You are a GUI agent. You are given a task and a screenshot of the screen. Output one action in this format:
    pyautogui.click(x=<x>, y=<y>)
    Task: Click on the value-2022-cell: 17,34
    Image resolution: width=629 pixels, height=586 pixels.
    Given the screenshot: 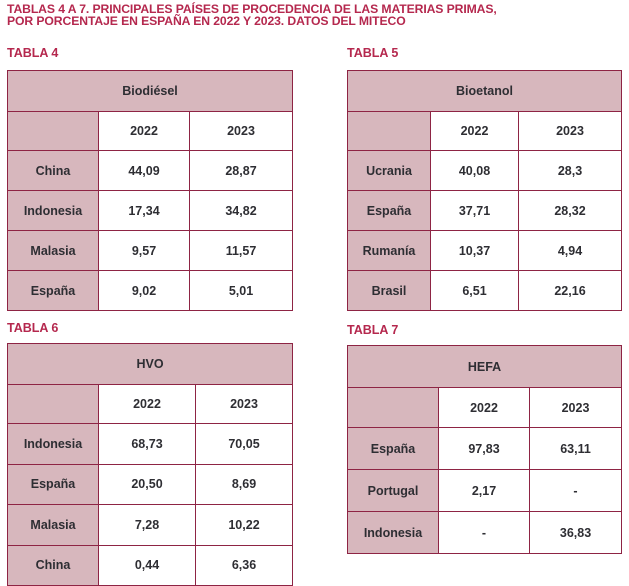 What is the action you would take?
    pyautogui.click(x=144, y=210)
    